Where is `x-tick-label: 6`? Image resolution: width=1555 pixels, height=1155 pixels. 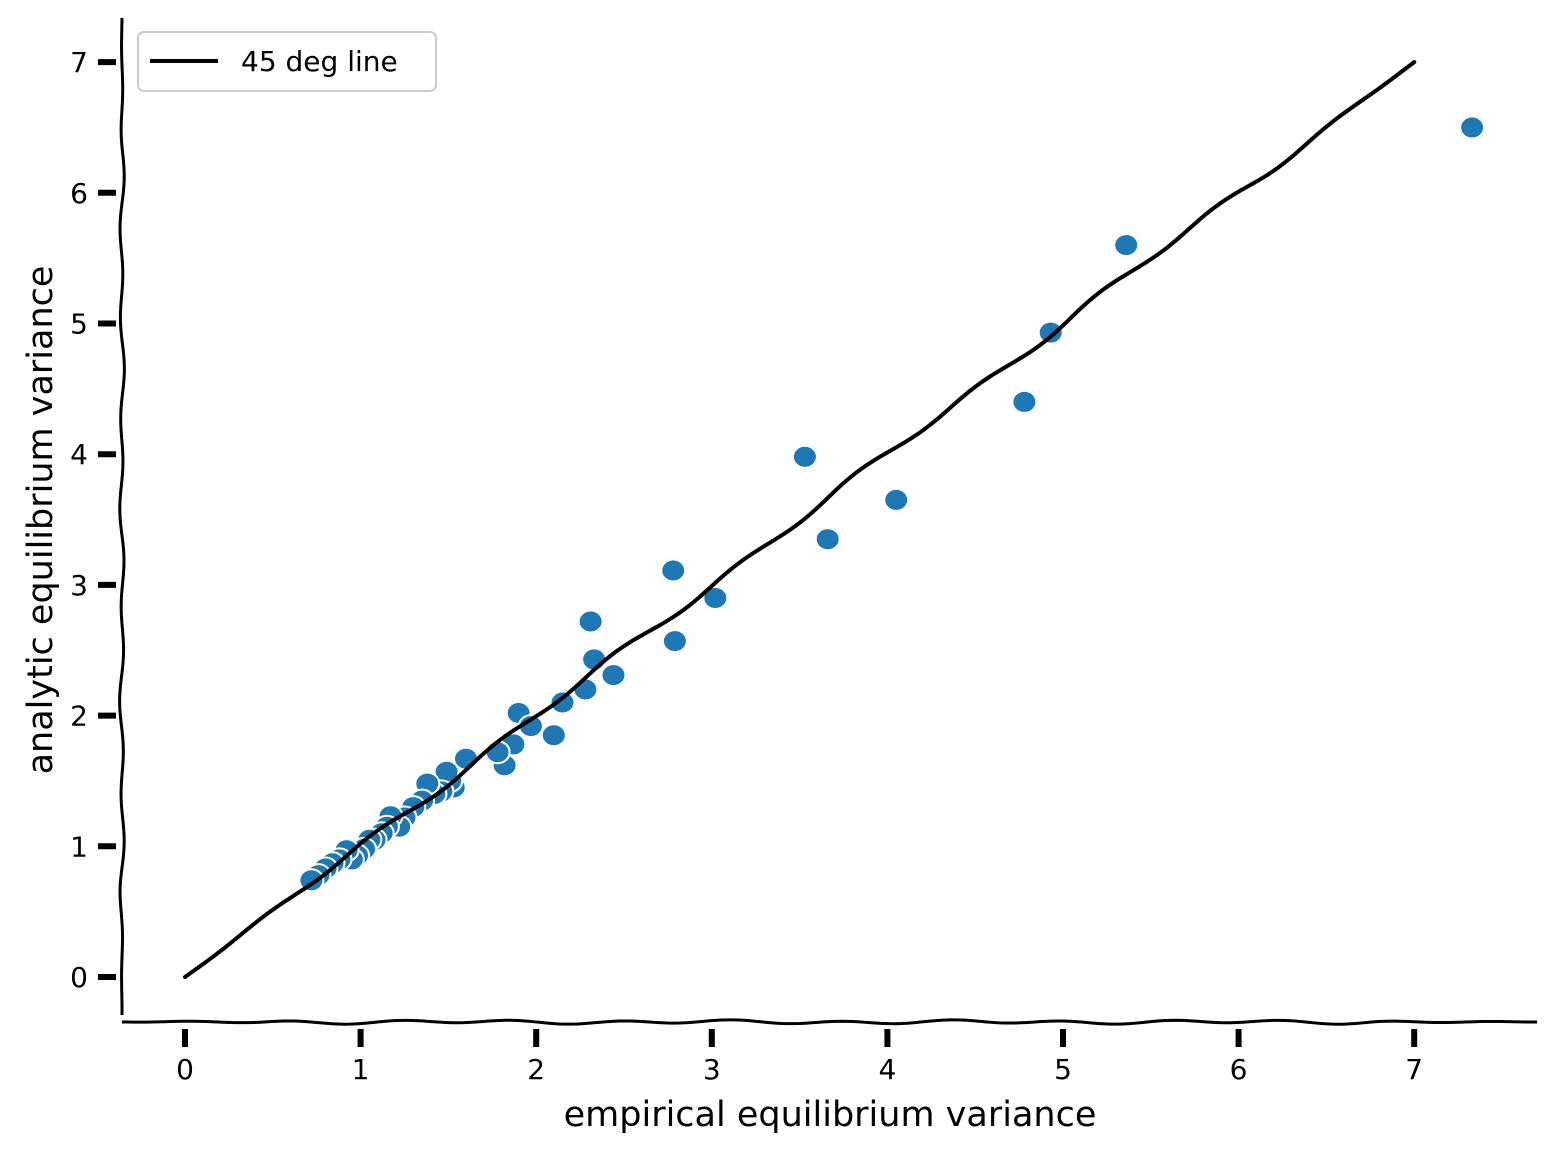 x-tick-label: 6 is located at coordinates (1239, 1069).